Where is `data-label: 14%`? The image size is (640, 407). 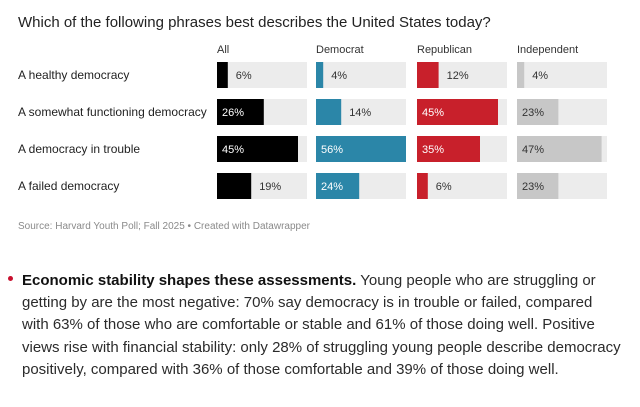
data-label: 14% is located at coordinates (360, 113).